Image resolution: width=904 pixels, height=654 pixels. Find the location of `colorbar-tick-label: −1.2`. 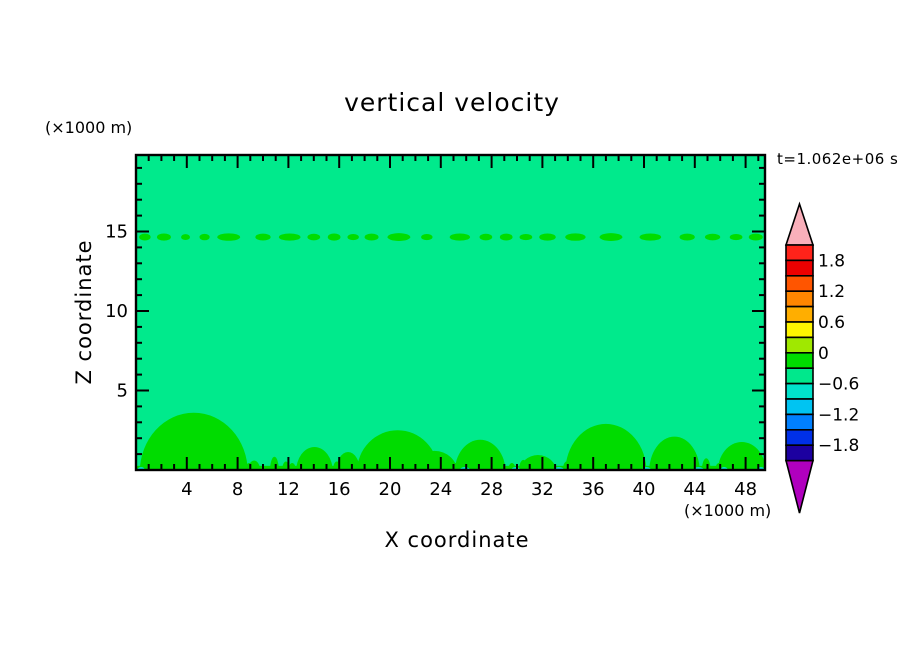

colorbar-tick-label: −1.2 is located at coordinates (838, 415).